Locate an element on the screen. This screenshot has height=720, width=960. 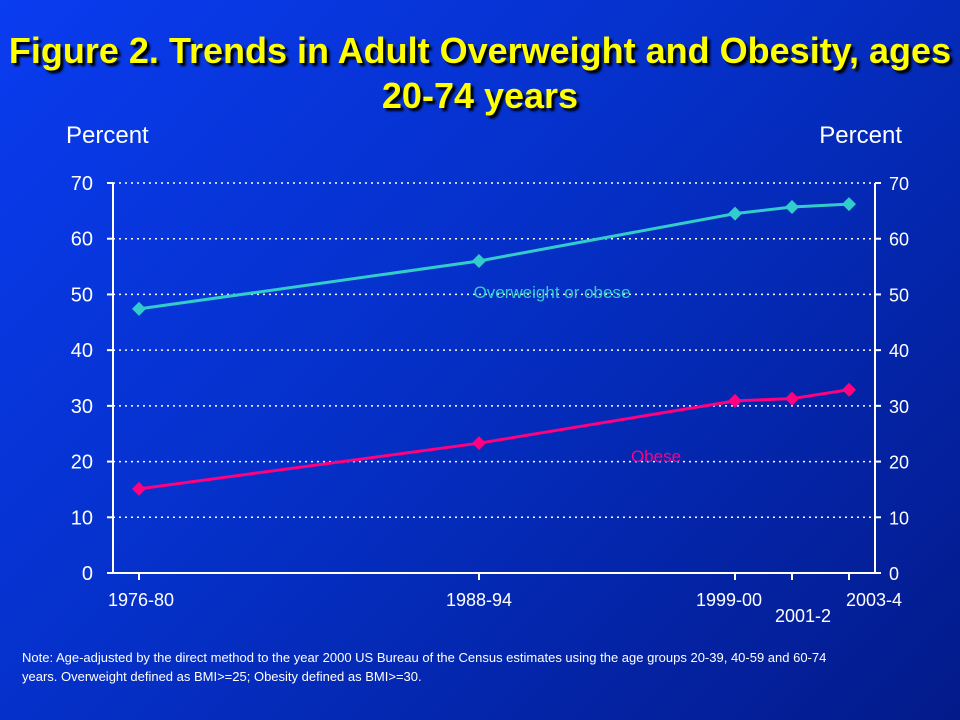
y-tick-label-left: 70 is located at coordinates (82, 184).